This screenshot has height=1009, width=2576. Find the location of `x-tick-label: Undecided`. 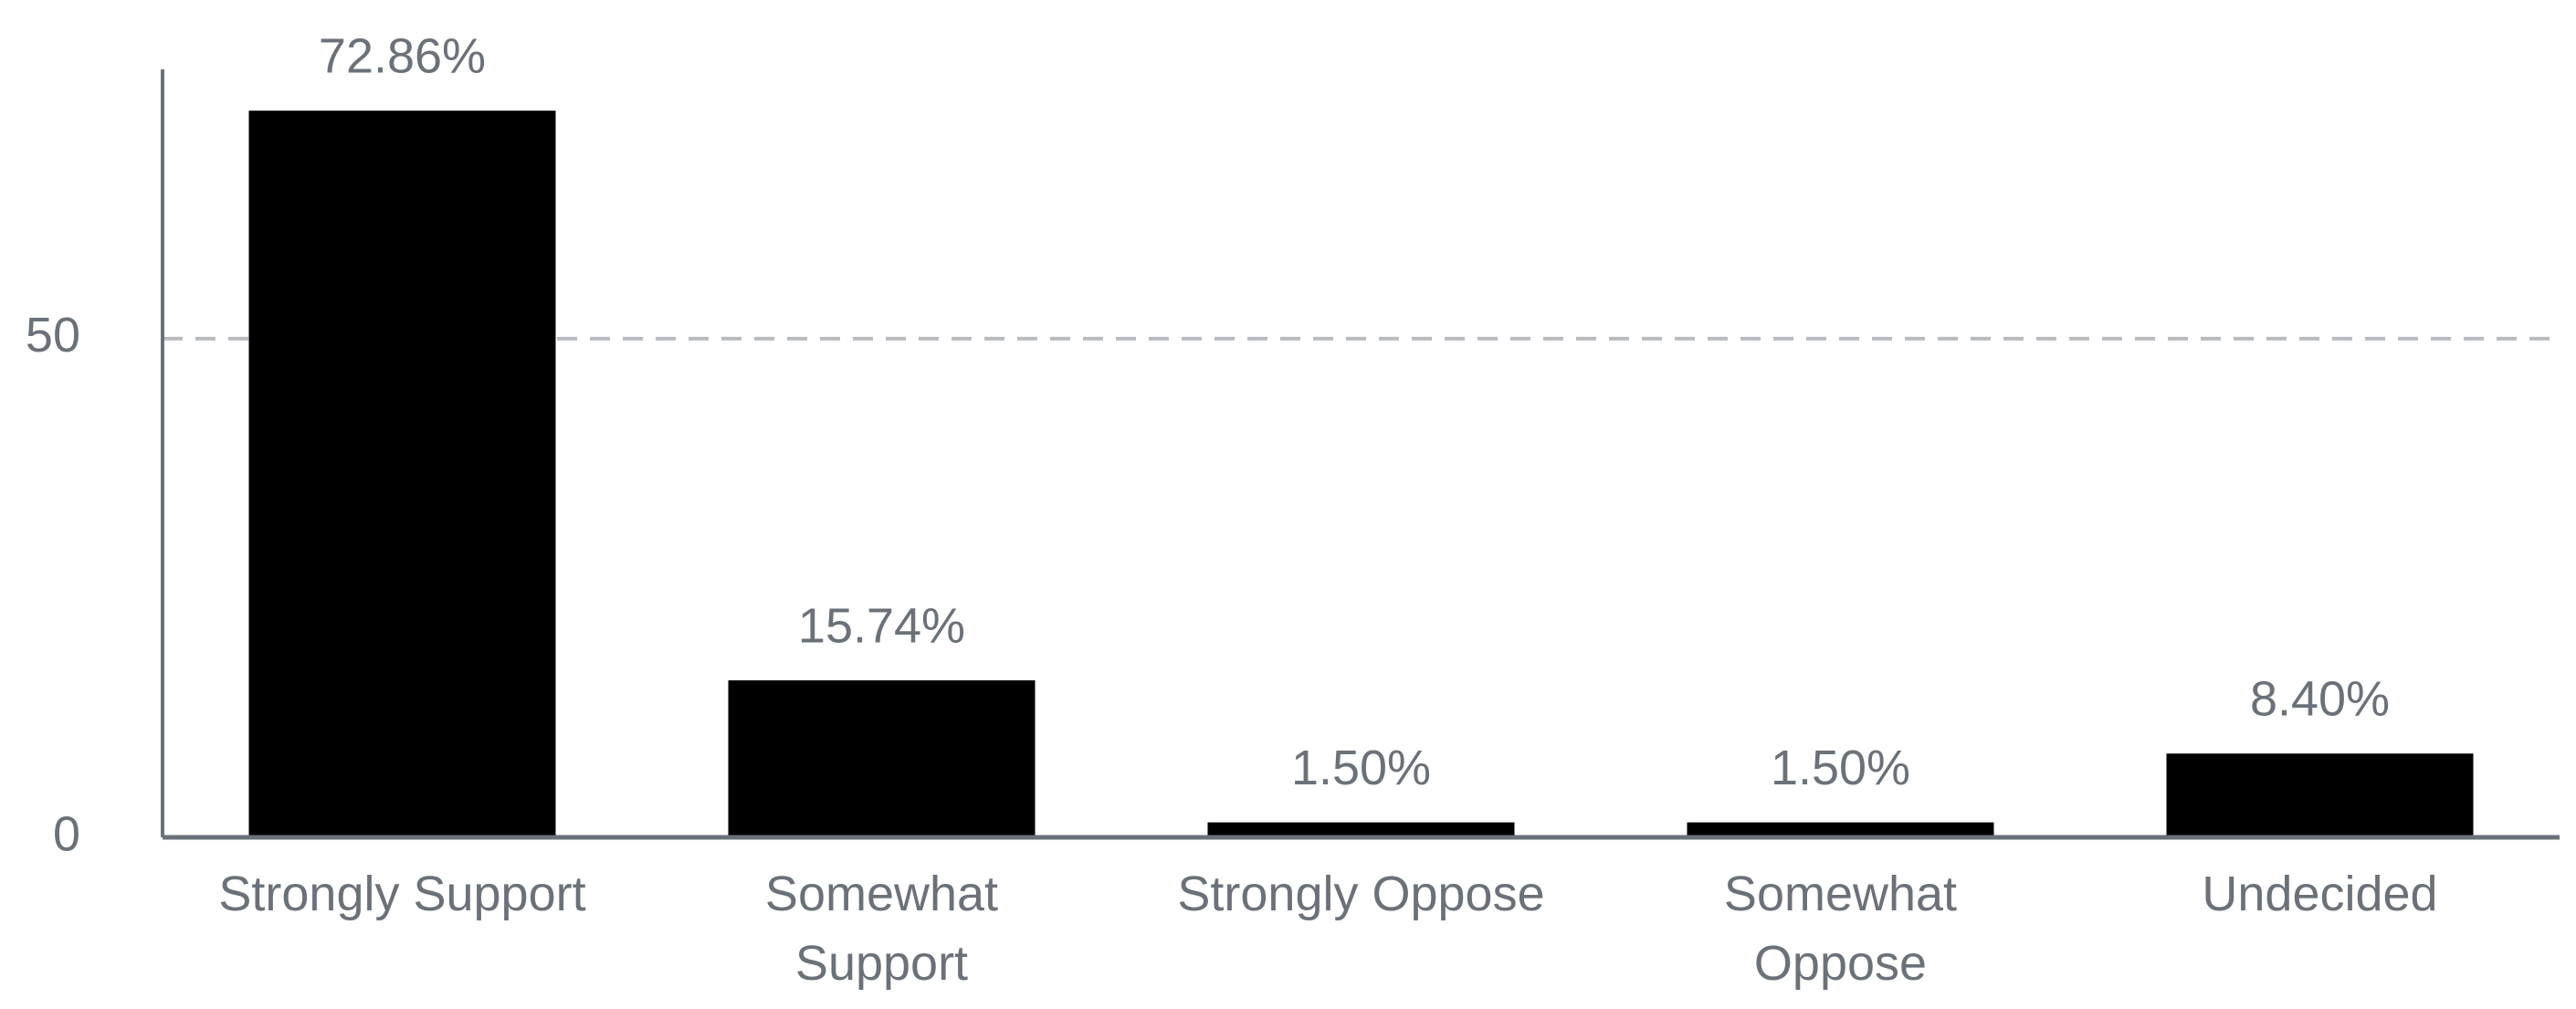

x-tick-label: Undecided is located at coordinates (2320, 894).